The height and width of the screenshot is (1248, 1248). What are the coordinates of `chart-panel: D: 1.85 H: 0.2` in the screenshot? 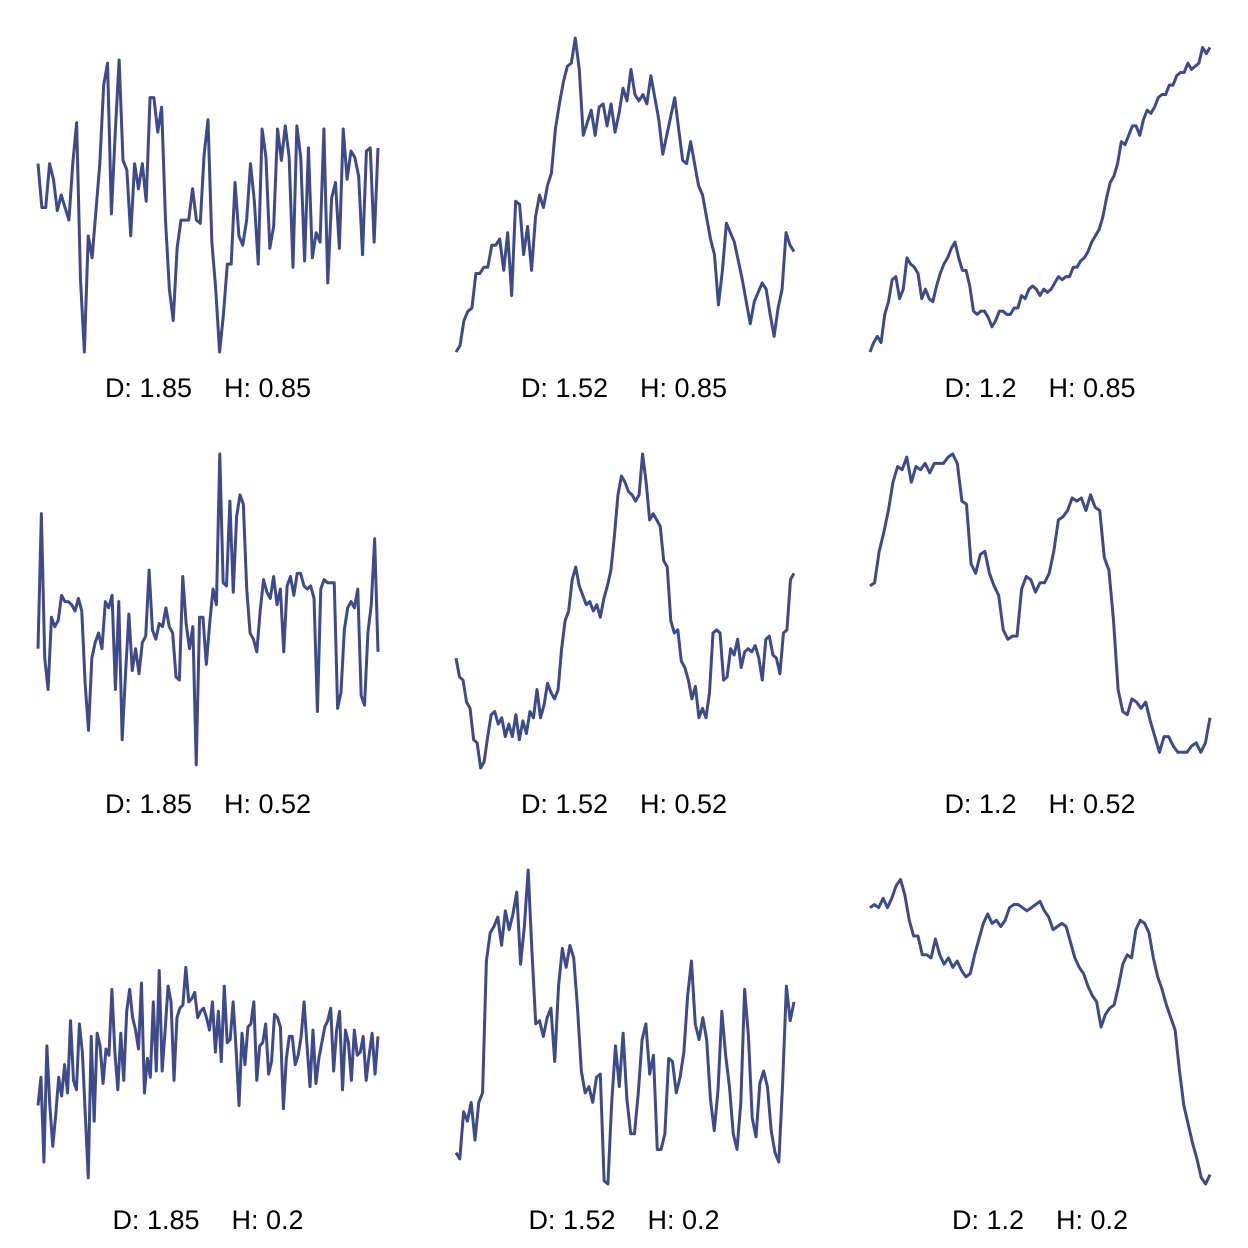 It's located at (208, 1040).